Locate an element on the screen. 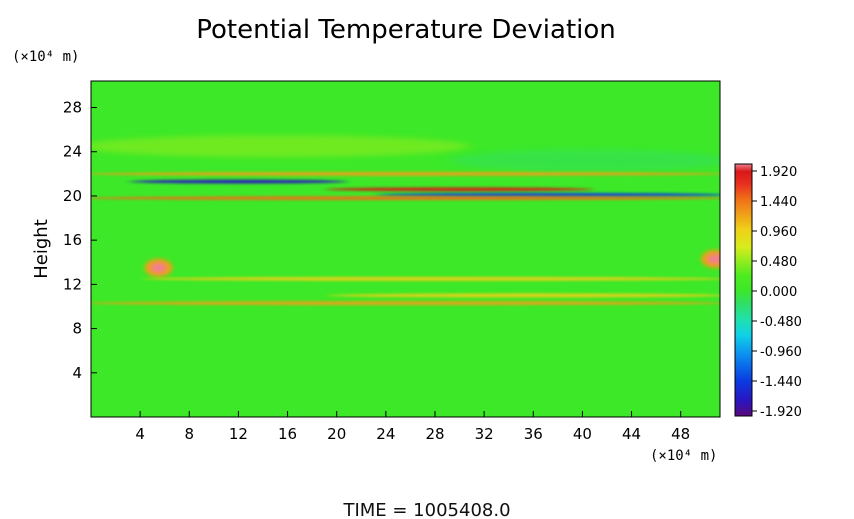 The width and height of the screenshot is (854, 519). colorbar-tick-label: 0.000 is located at coordinates (778, 292).